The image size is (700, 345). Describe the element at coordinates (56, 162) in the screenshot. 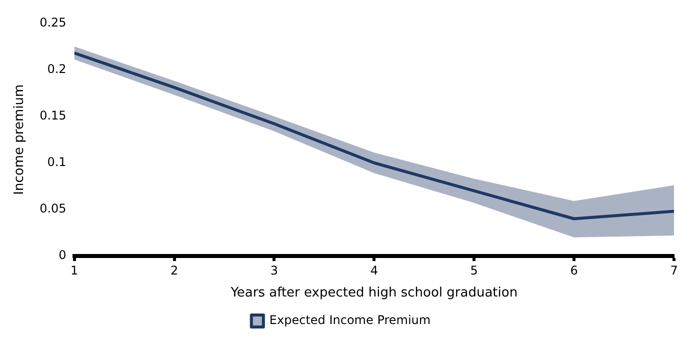

I see `y-tick-label: 0.1` at that location.